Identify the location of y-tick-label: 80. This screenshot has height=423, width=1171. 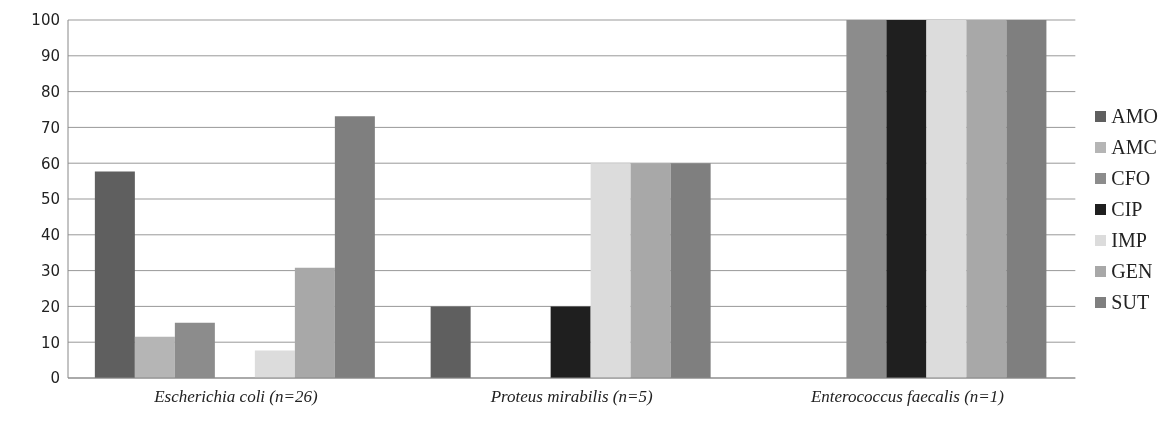
(50, 91).